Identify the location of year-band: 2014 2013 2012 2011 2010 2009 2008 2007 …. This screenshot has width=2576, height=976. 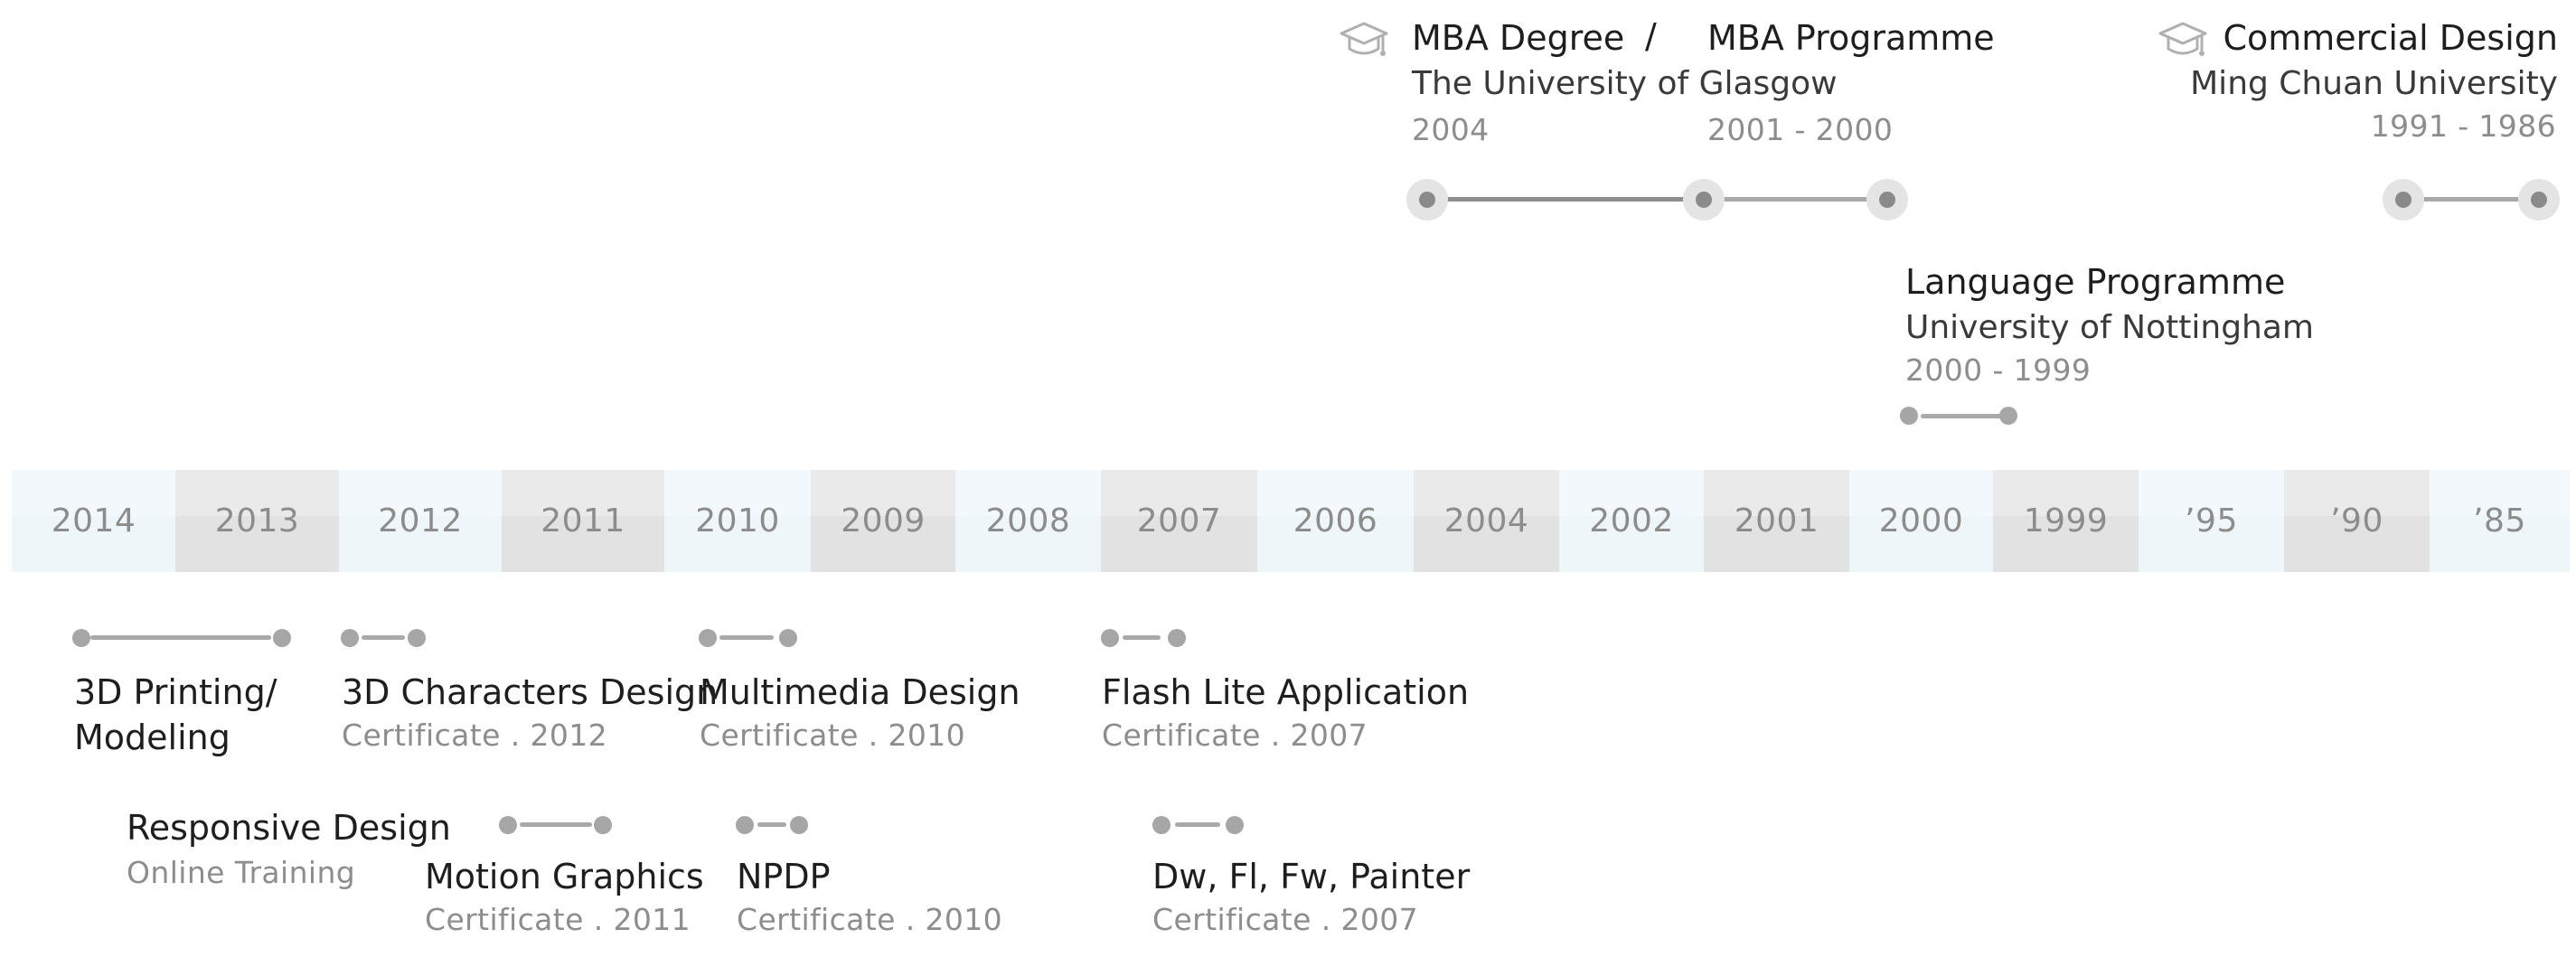
(1291, 521).